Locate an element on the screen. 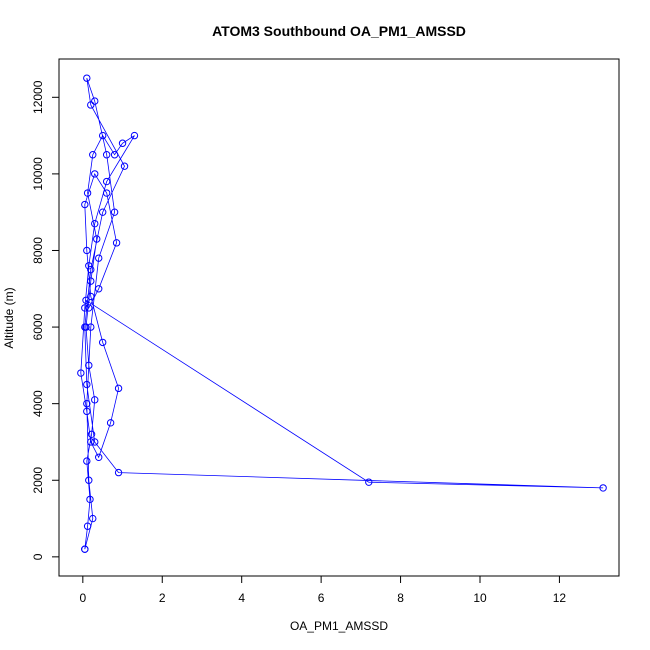  y-tick-label: 6000 is located at coordinates (38, 326).